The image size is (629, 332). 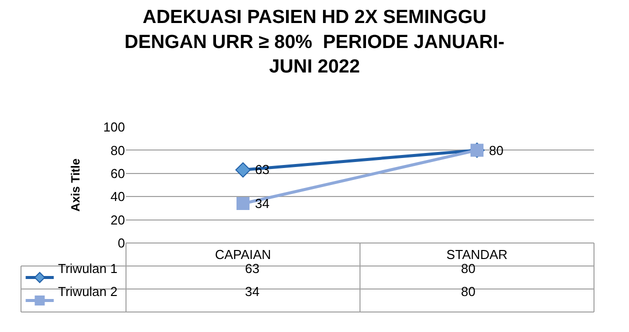 I want to click on chart-title: ADEKUASI PASIEN HD 2X SEMINGGU DENGAN URR ≥ 80% PERIODE JANUARI- JUNI 2022, so click(x=314, y=42).